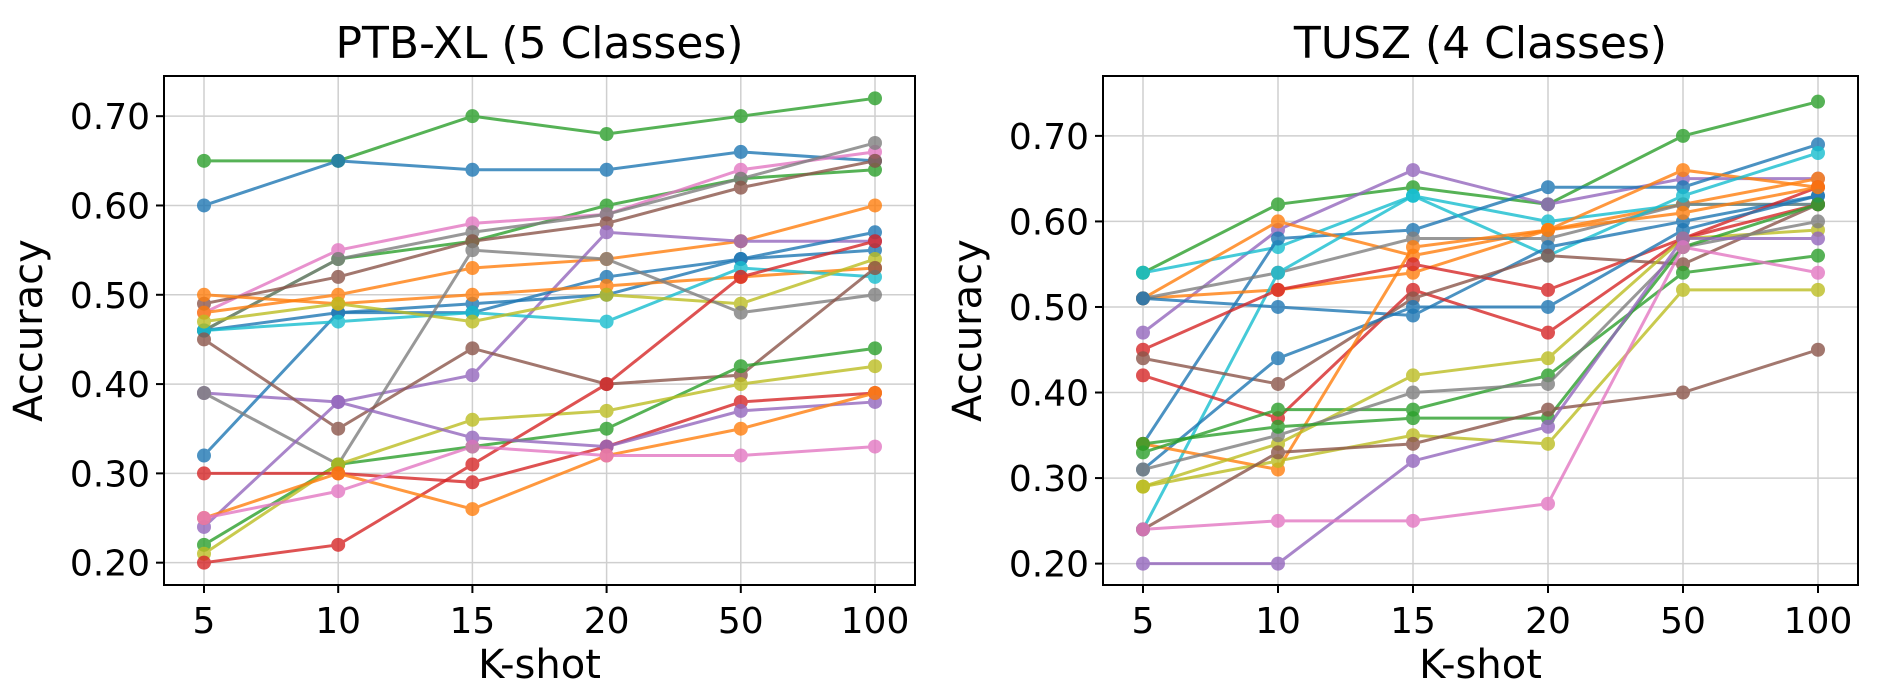  Describe the element at coordinates (1049, 565) in the screenshot. I see `y-tick-label: 0.20` at that location.